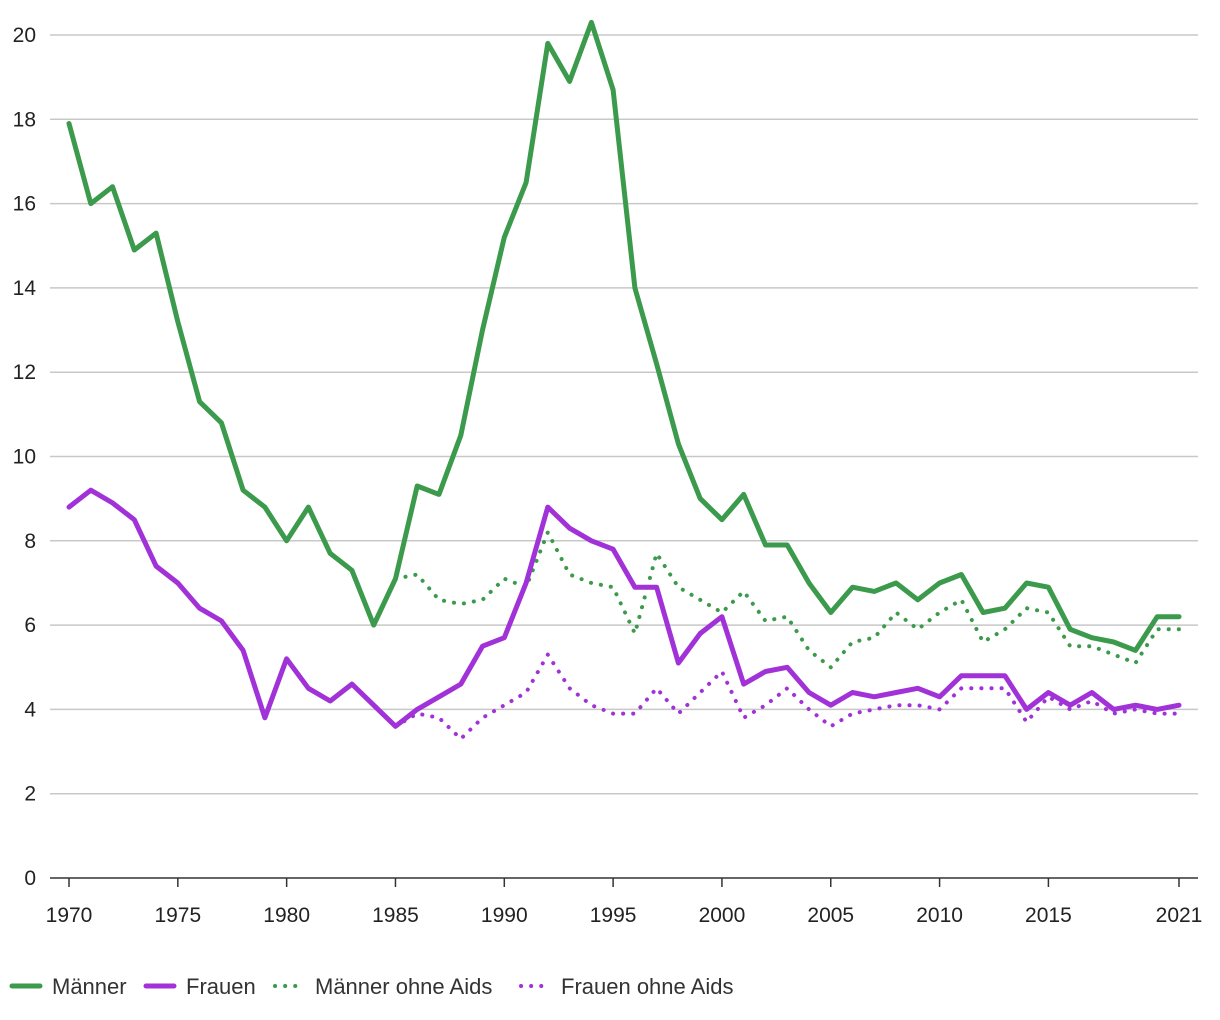 The height and width of the screenshot is (1020, 1220). I want to click on y-tick-label: 14, so click(25, 288).